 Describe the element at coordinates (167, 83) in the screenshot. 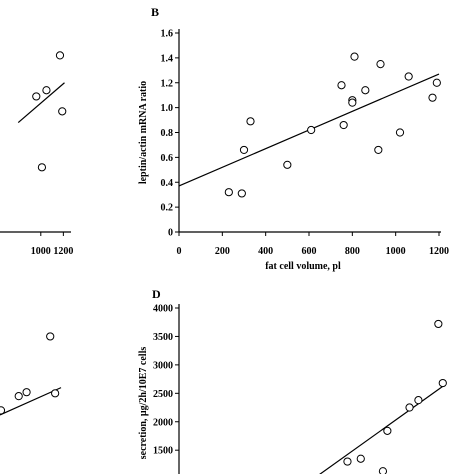

I see `panel-b-y-tick-label: 1.2` at that location.